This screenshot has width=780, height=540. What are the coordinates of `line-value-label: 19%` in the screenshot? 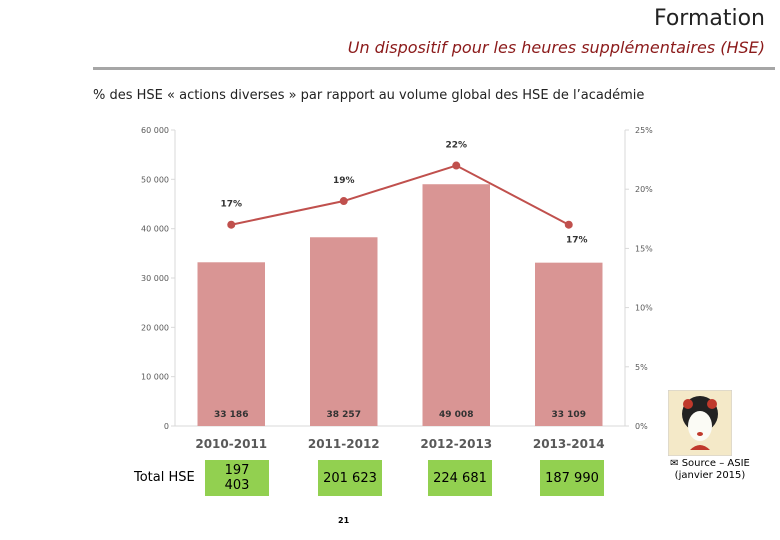 It's located at (344, 181).